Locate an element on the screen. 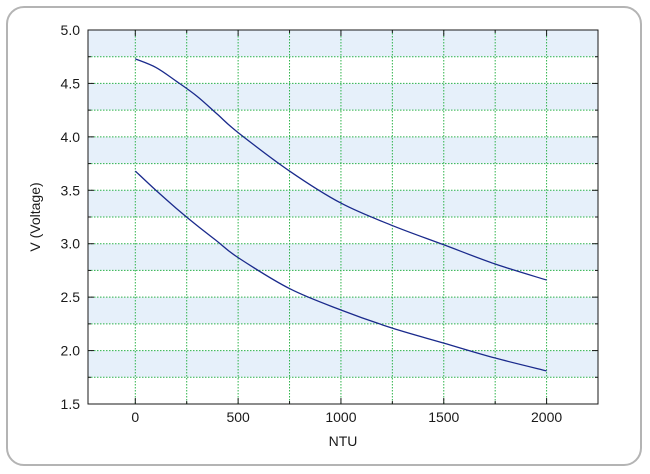  x-tick-label: 0 is located at coordinates (135, 417).